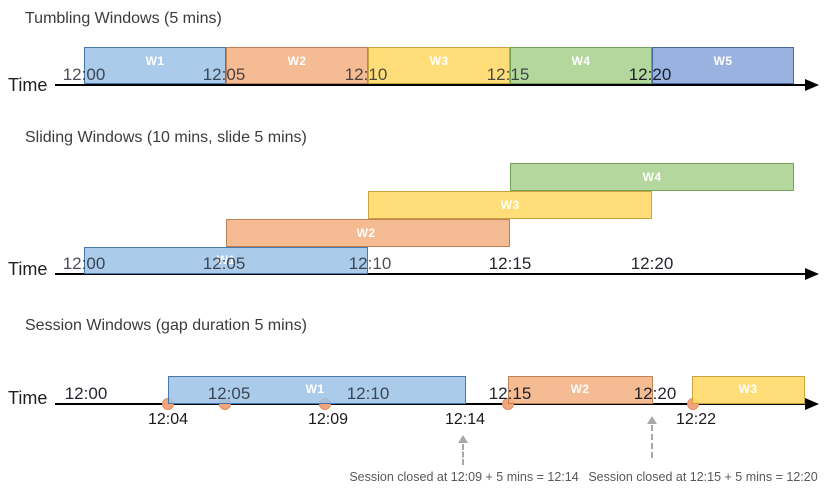 The width and height of the screenshot is (829, 498). I want to click on sliding-window-w4, so click(652, 177).